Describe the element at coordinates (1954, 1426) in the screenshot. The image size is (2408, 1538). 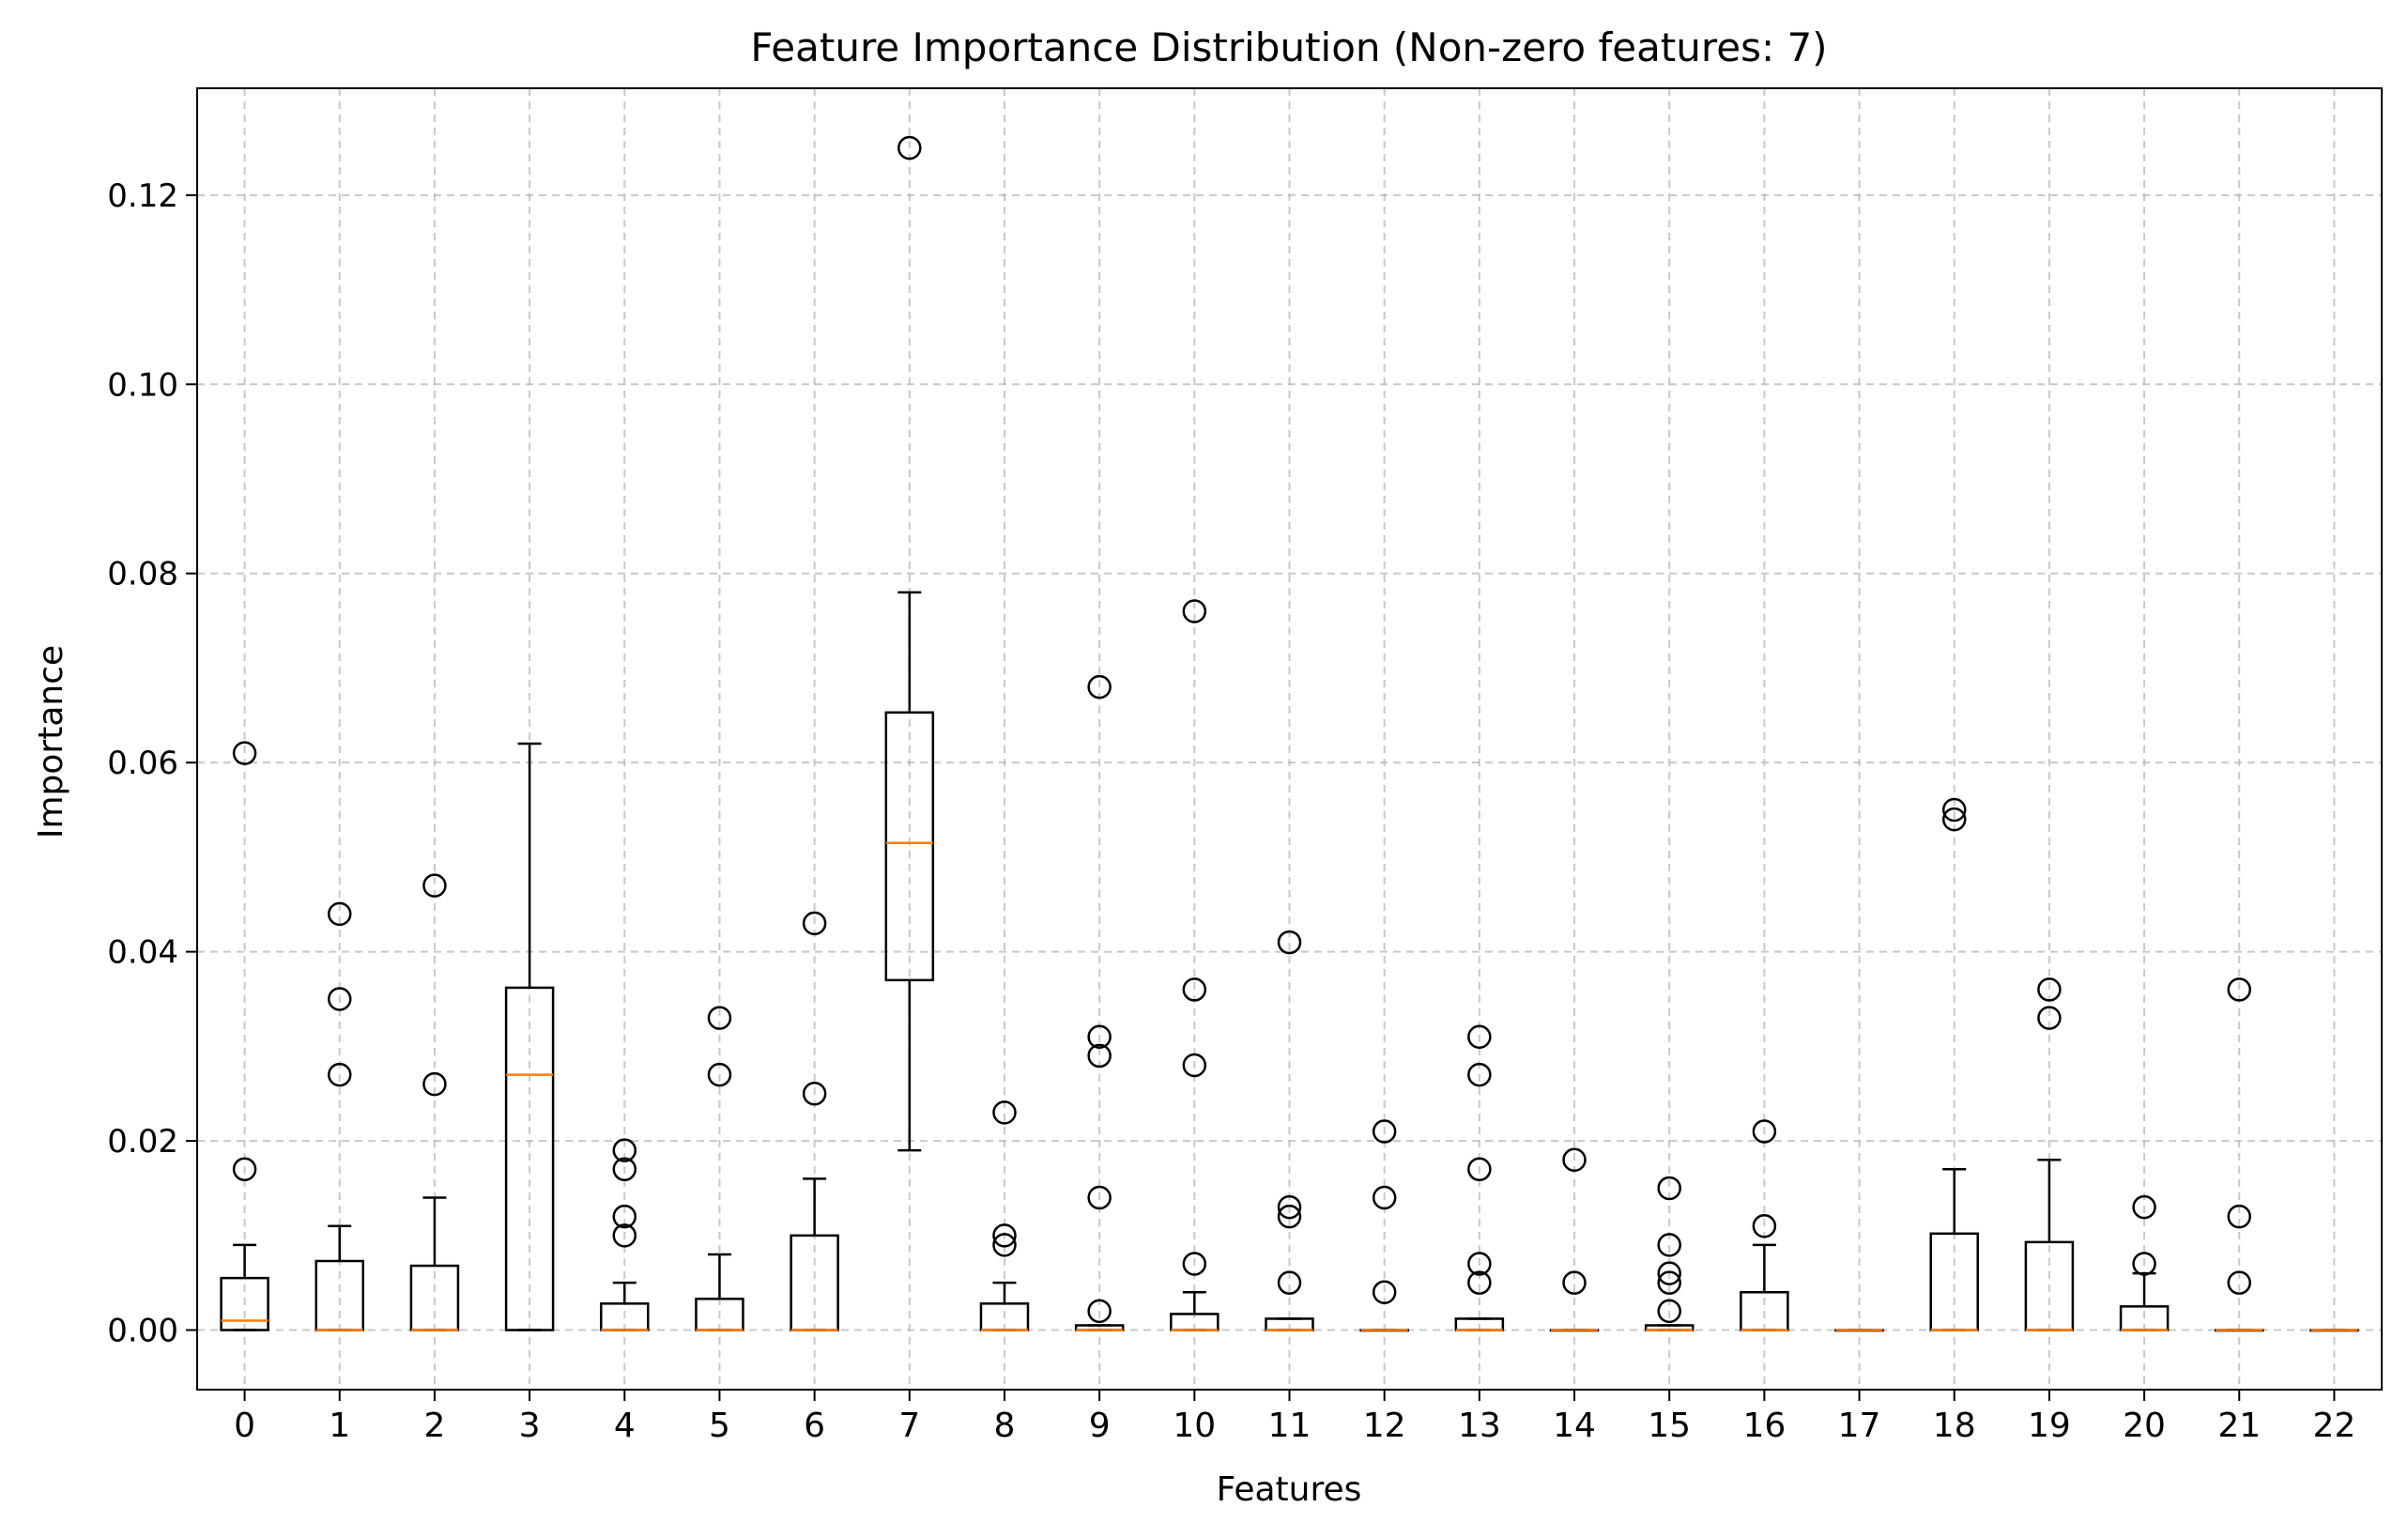
I see `x-tick-label: 18` at that location.